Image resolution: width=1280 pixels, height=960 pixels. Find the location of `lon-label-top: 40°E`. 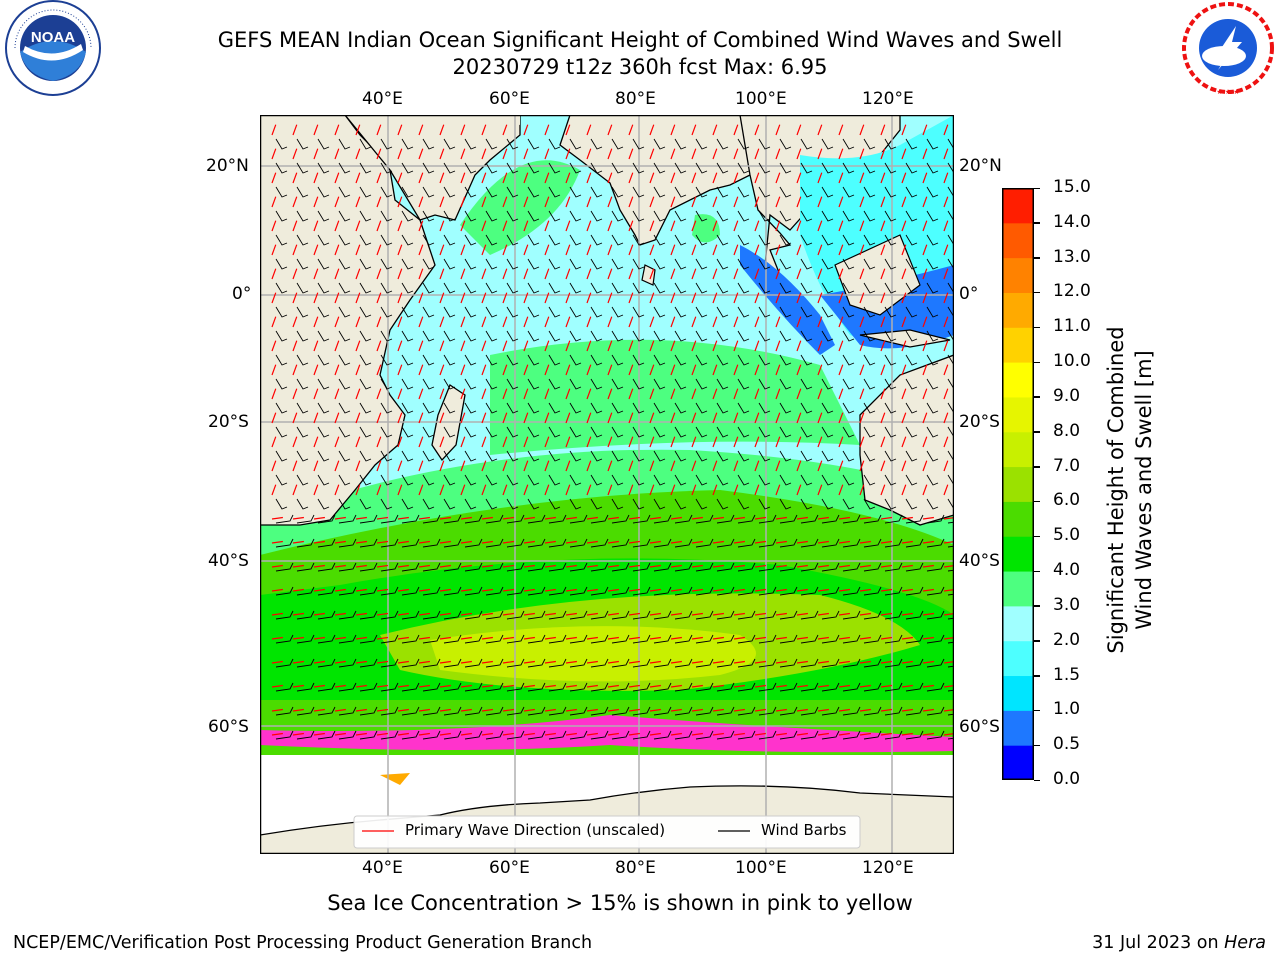

lon-label-top: 40°E is located at coordinates (382, 99).